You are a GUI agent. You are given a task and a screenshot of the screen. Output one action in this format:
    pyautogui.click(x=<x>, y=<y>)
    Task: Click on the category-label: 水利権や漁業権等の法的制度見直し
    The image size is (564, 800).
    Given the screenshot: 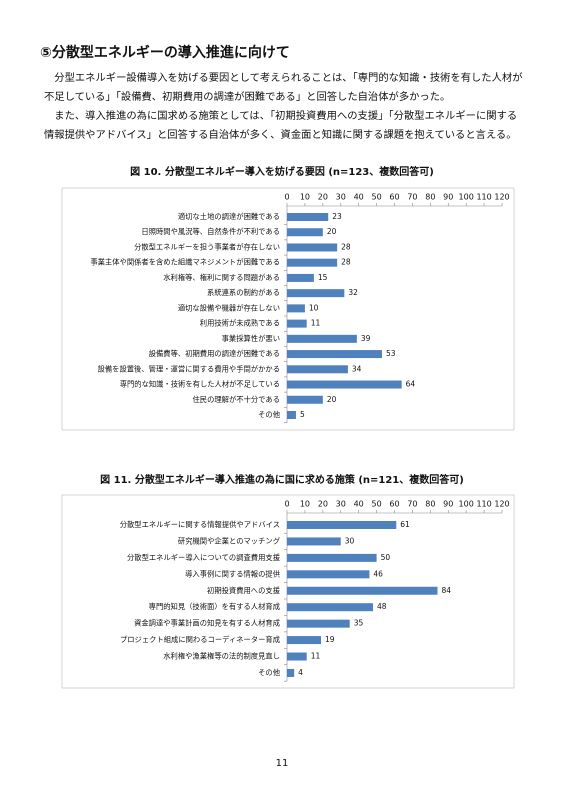 What is the action you would take?
    pyautogui.click(x=221, y=656)
    